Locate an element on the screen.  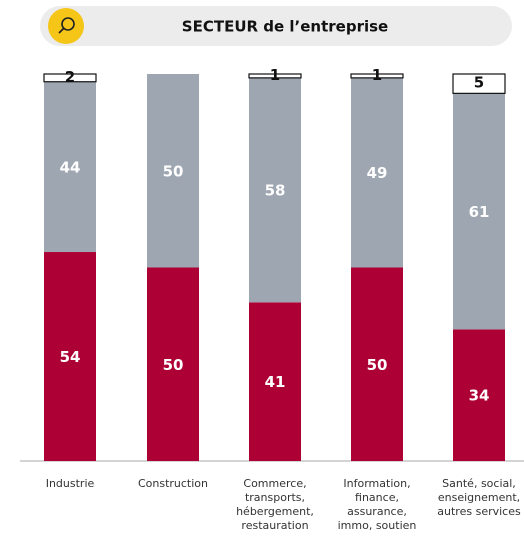
value-label: 41 is located at coordinates (275, 382).